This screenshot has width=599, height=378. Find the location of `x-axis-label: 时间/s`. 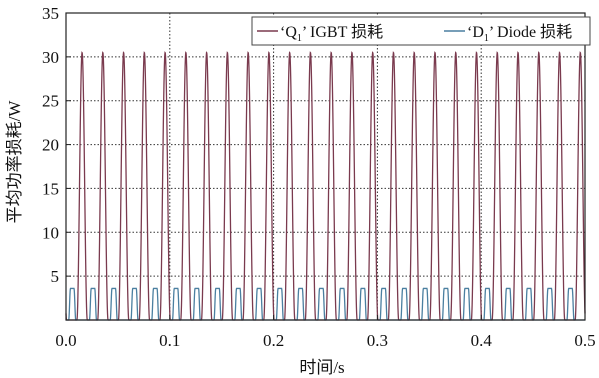

x-axis-label: 时间/s is located at coordinates (321, 367).